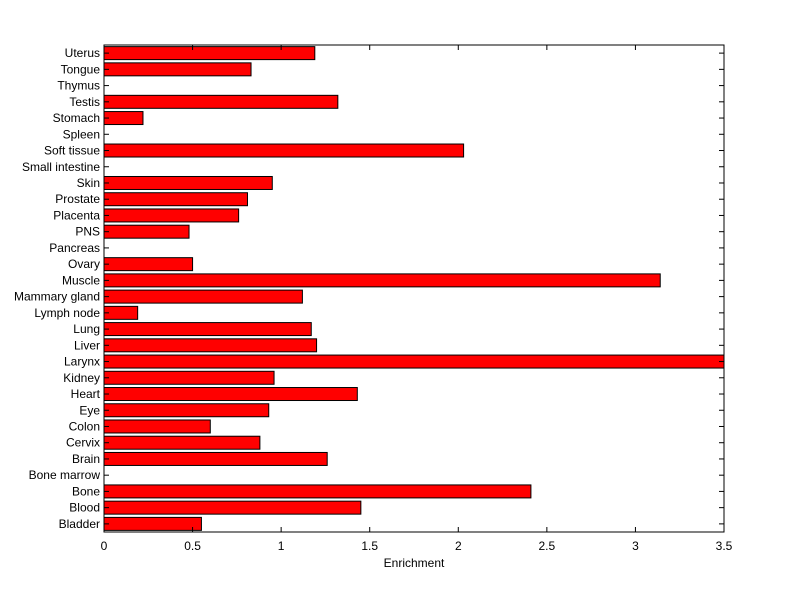 This screenshot has height=599, width=800. I want to click on x-tick-label: 3, so click(635, 546).